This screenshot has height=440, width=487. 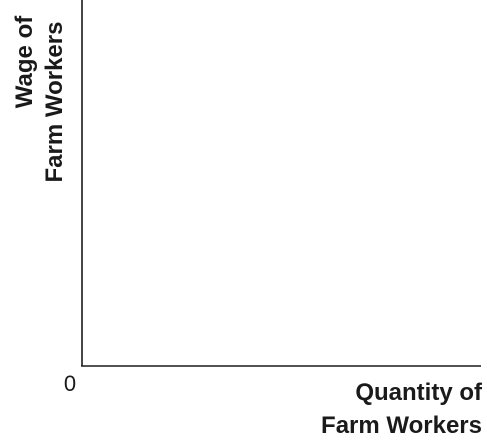 I want to click on y-axis-title-line-1: Wage of, so click(x=24, y=61).